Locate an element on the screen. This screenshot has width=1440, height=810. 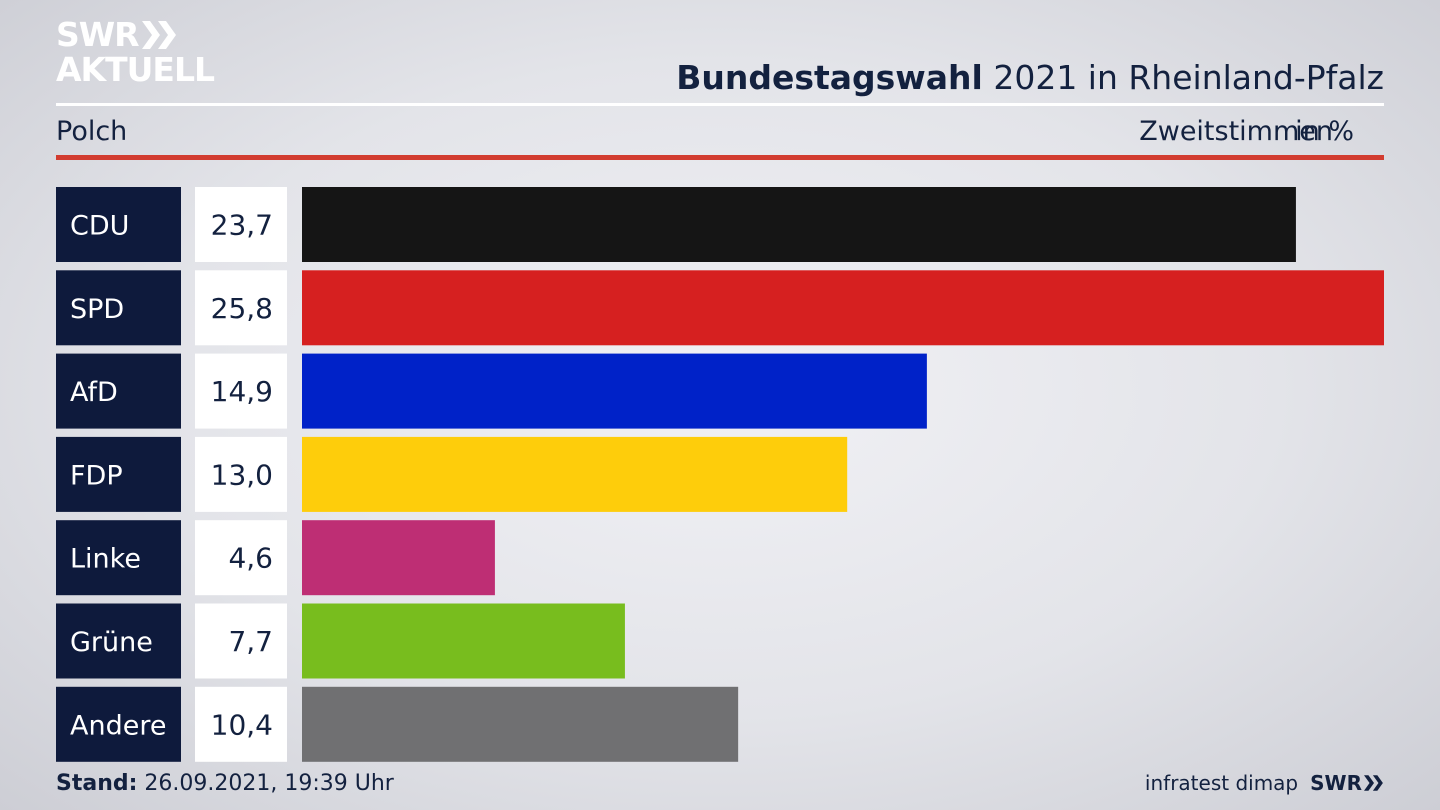
bar-afd is located at coordinates (614, 391).